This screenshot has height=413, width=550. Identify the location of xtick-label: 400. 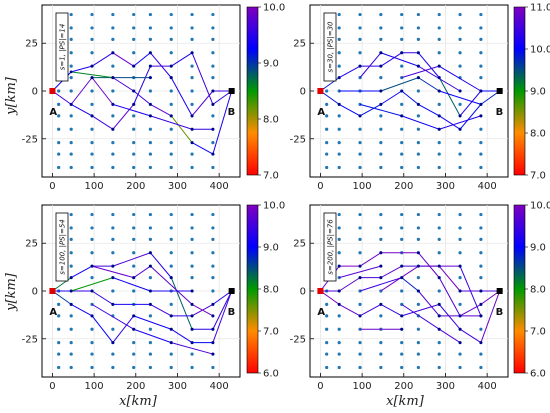
(487, 186).